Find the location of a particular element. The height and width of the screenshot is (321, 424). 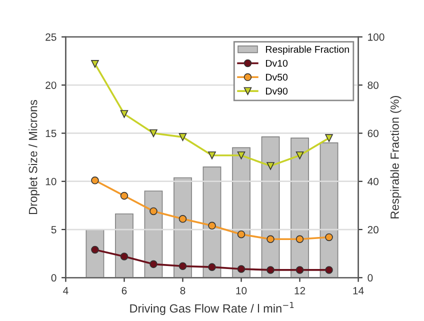

y2-tick-label: 20 is located at coordinates (373, 230).